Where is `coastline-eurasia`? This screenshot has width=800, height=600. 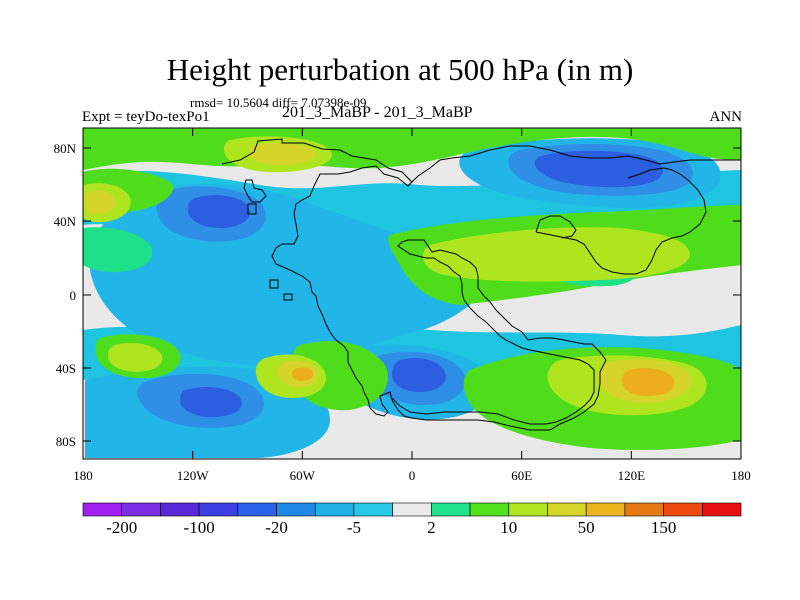
coastline-eurasia is located at coordinates (574, 166).